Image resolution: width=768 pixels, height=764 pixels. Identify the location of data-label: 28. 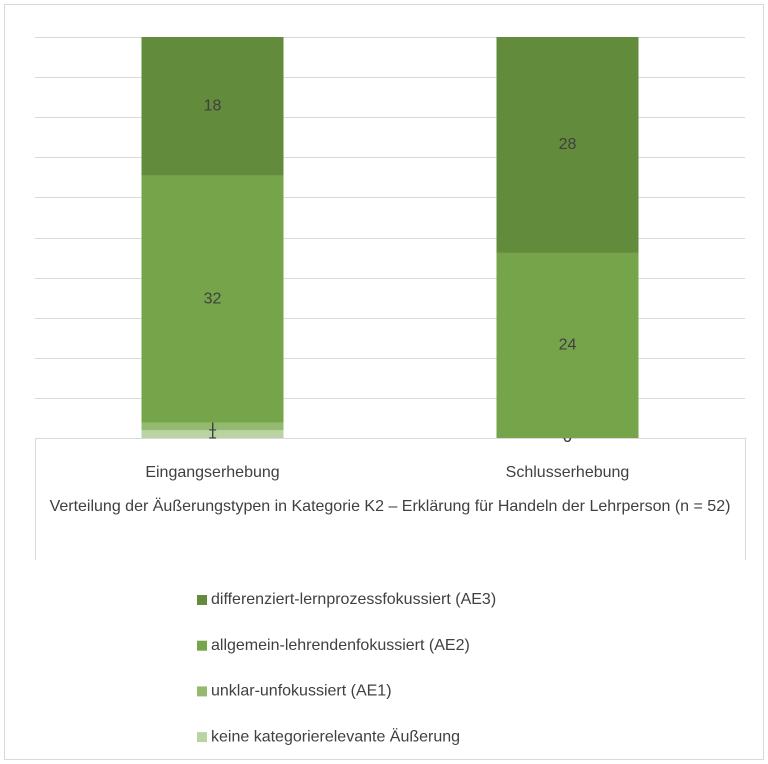
(568, 144).